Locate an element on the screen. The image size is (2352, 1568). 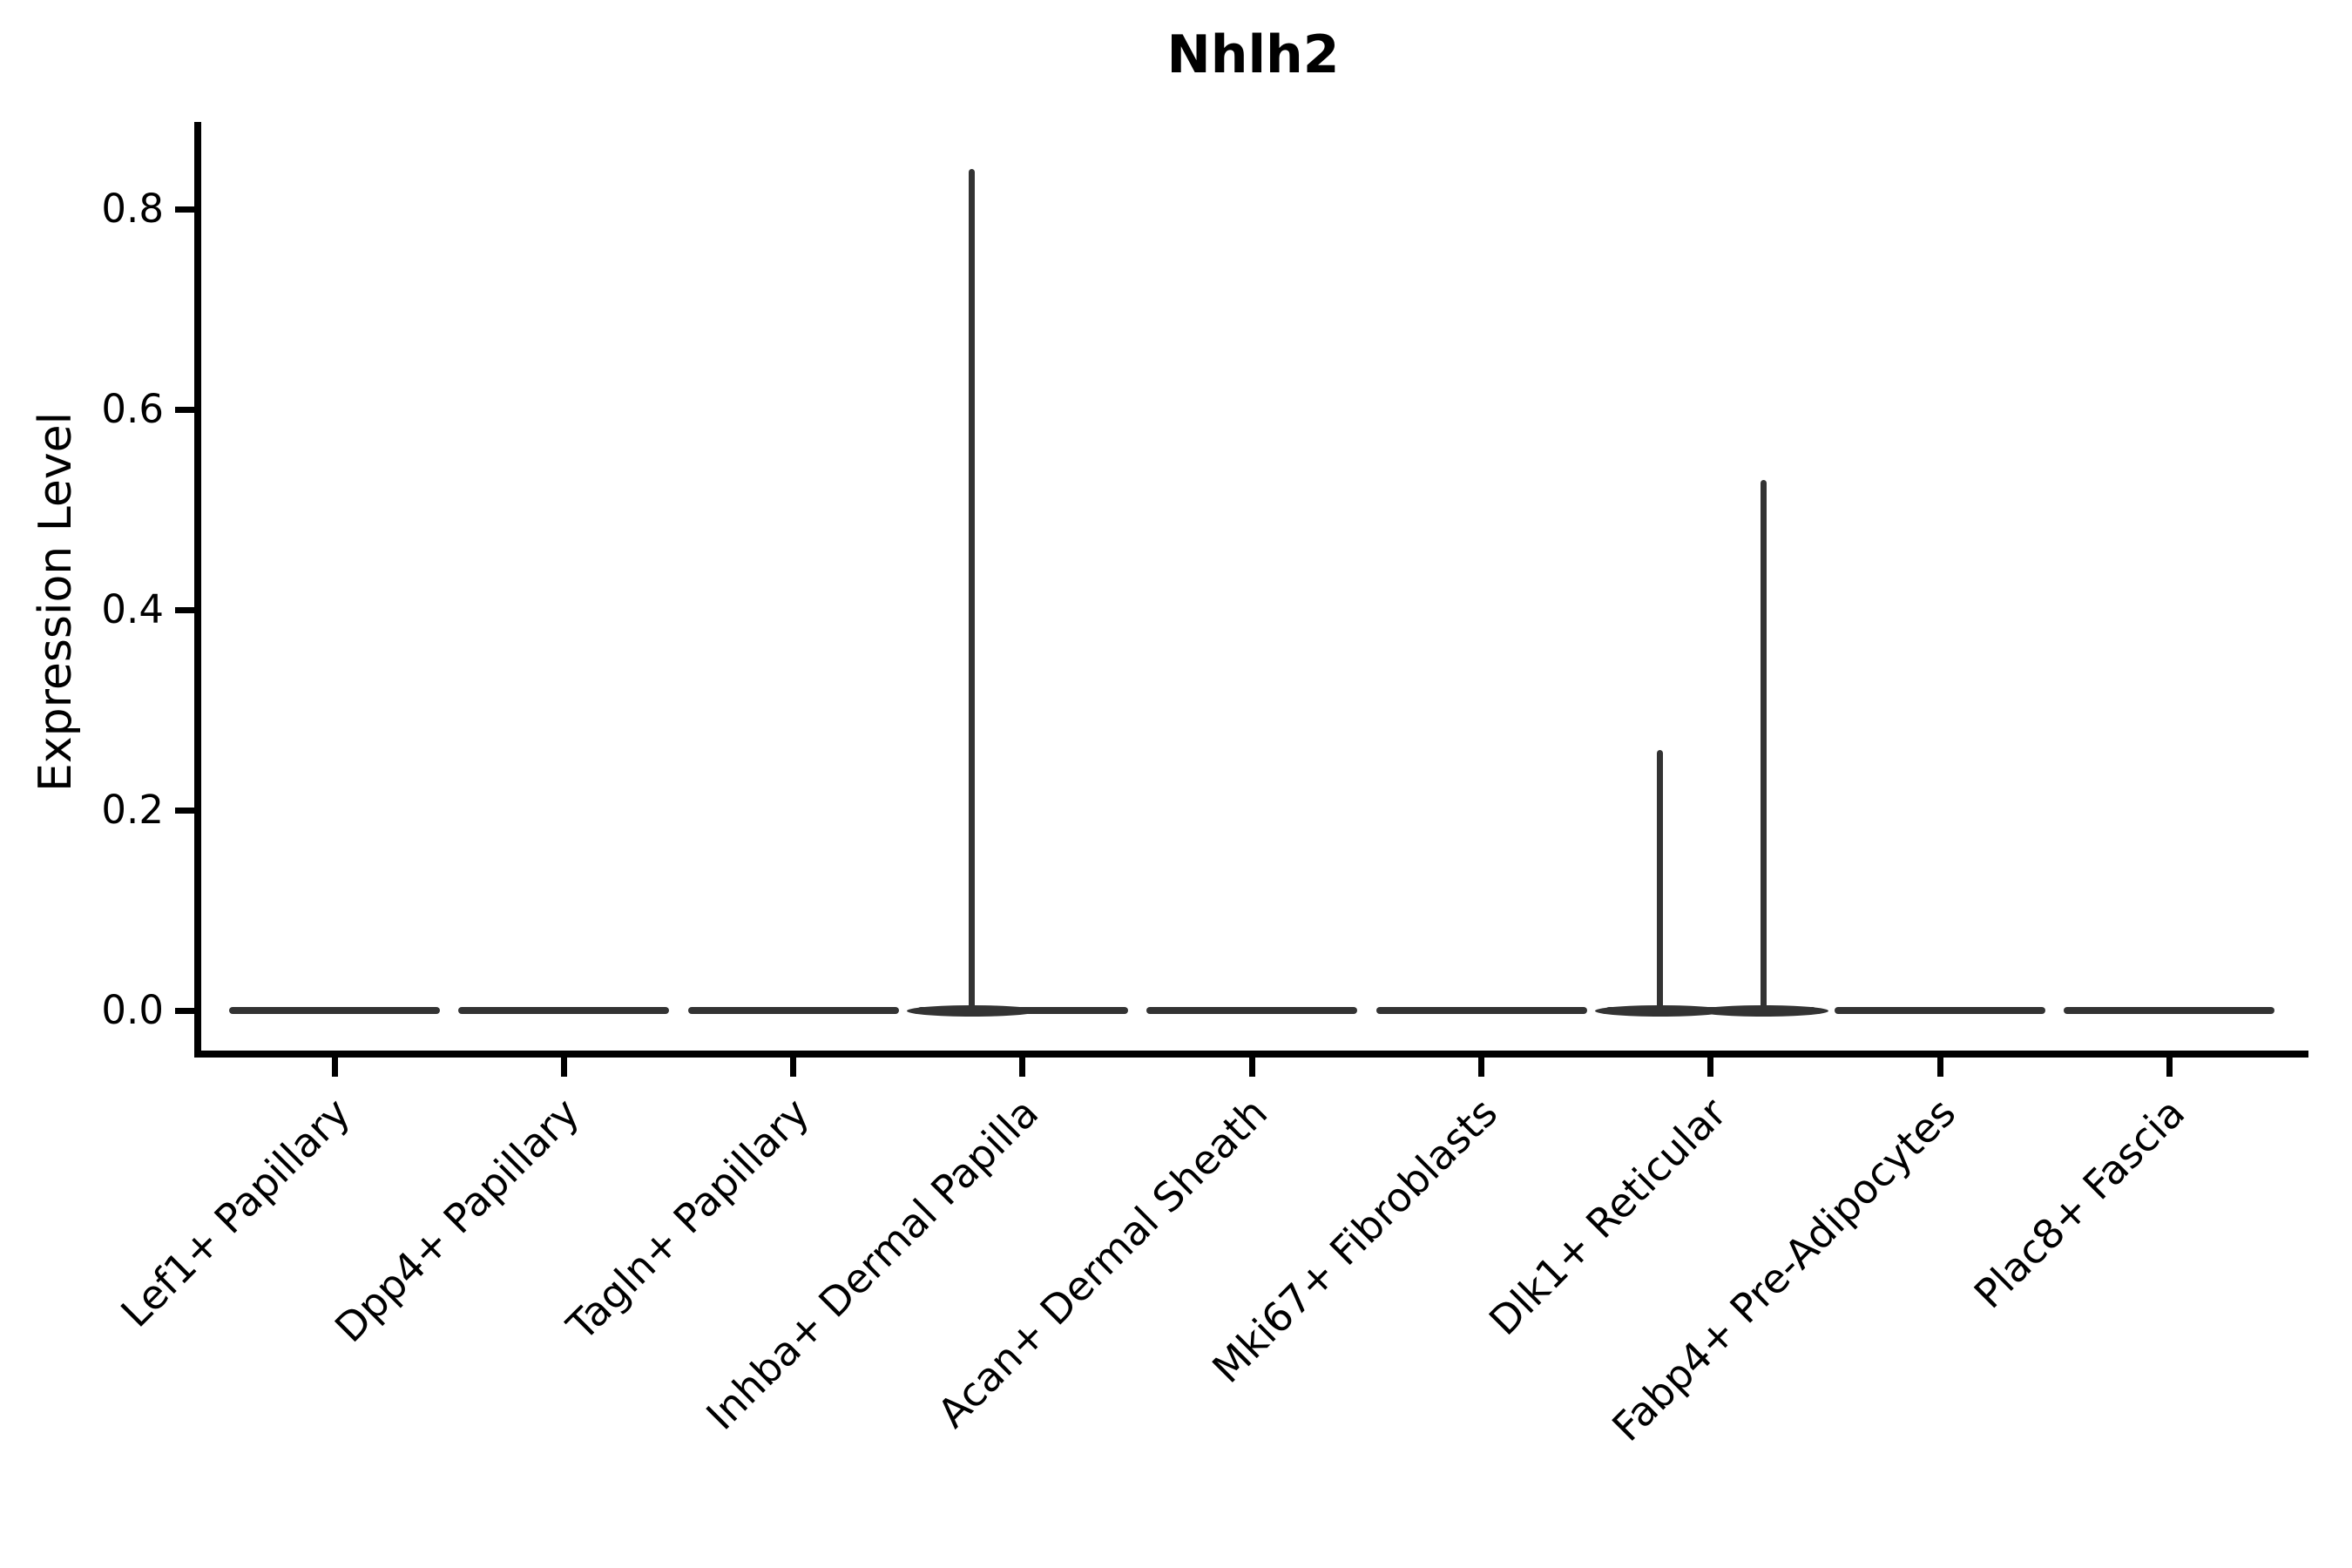
x-tick-label: Dpp4+ Papillary is located at coordinates (457, 1221).